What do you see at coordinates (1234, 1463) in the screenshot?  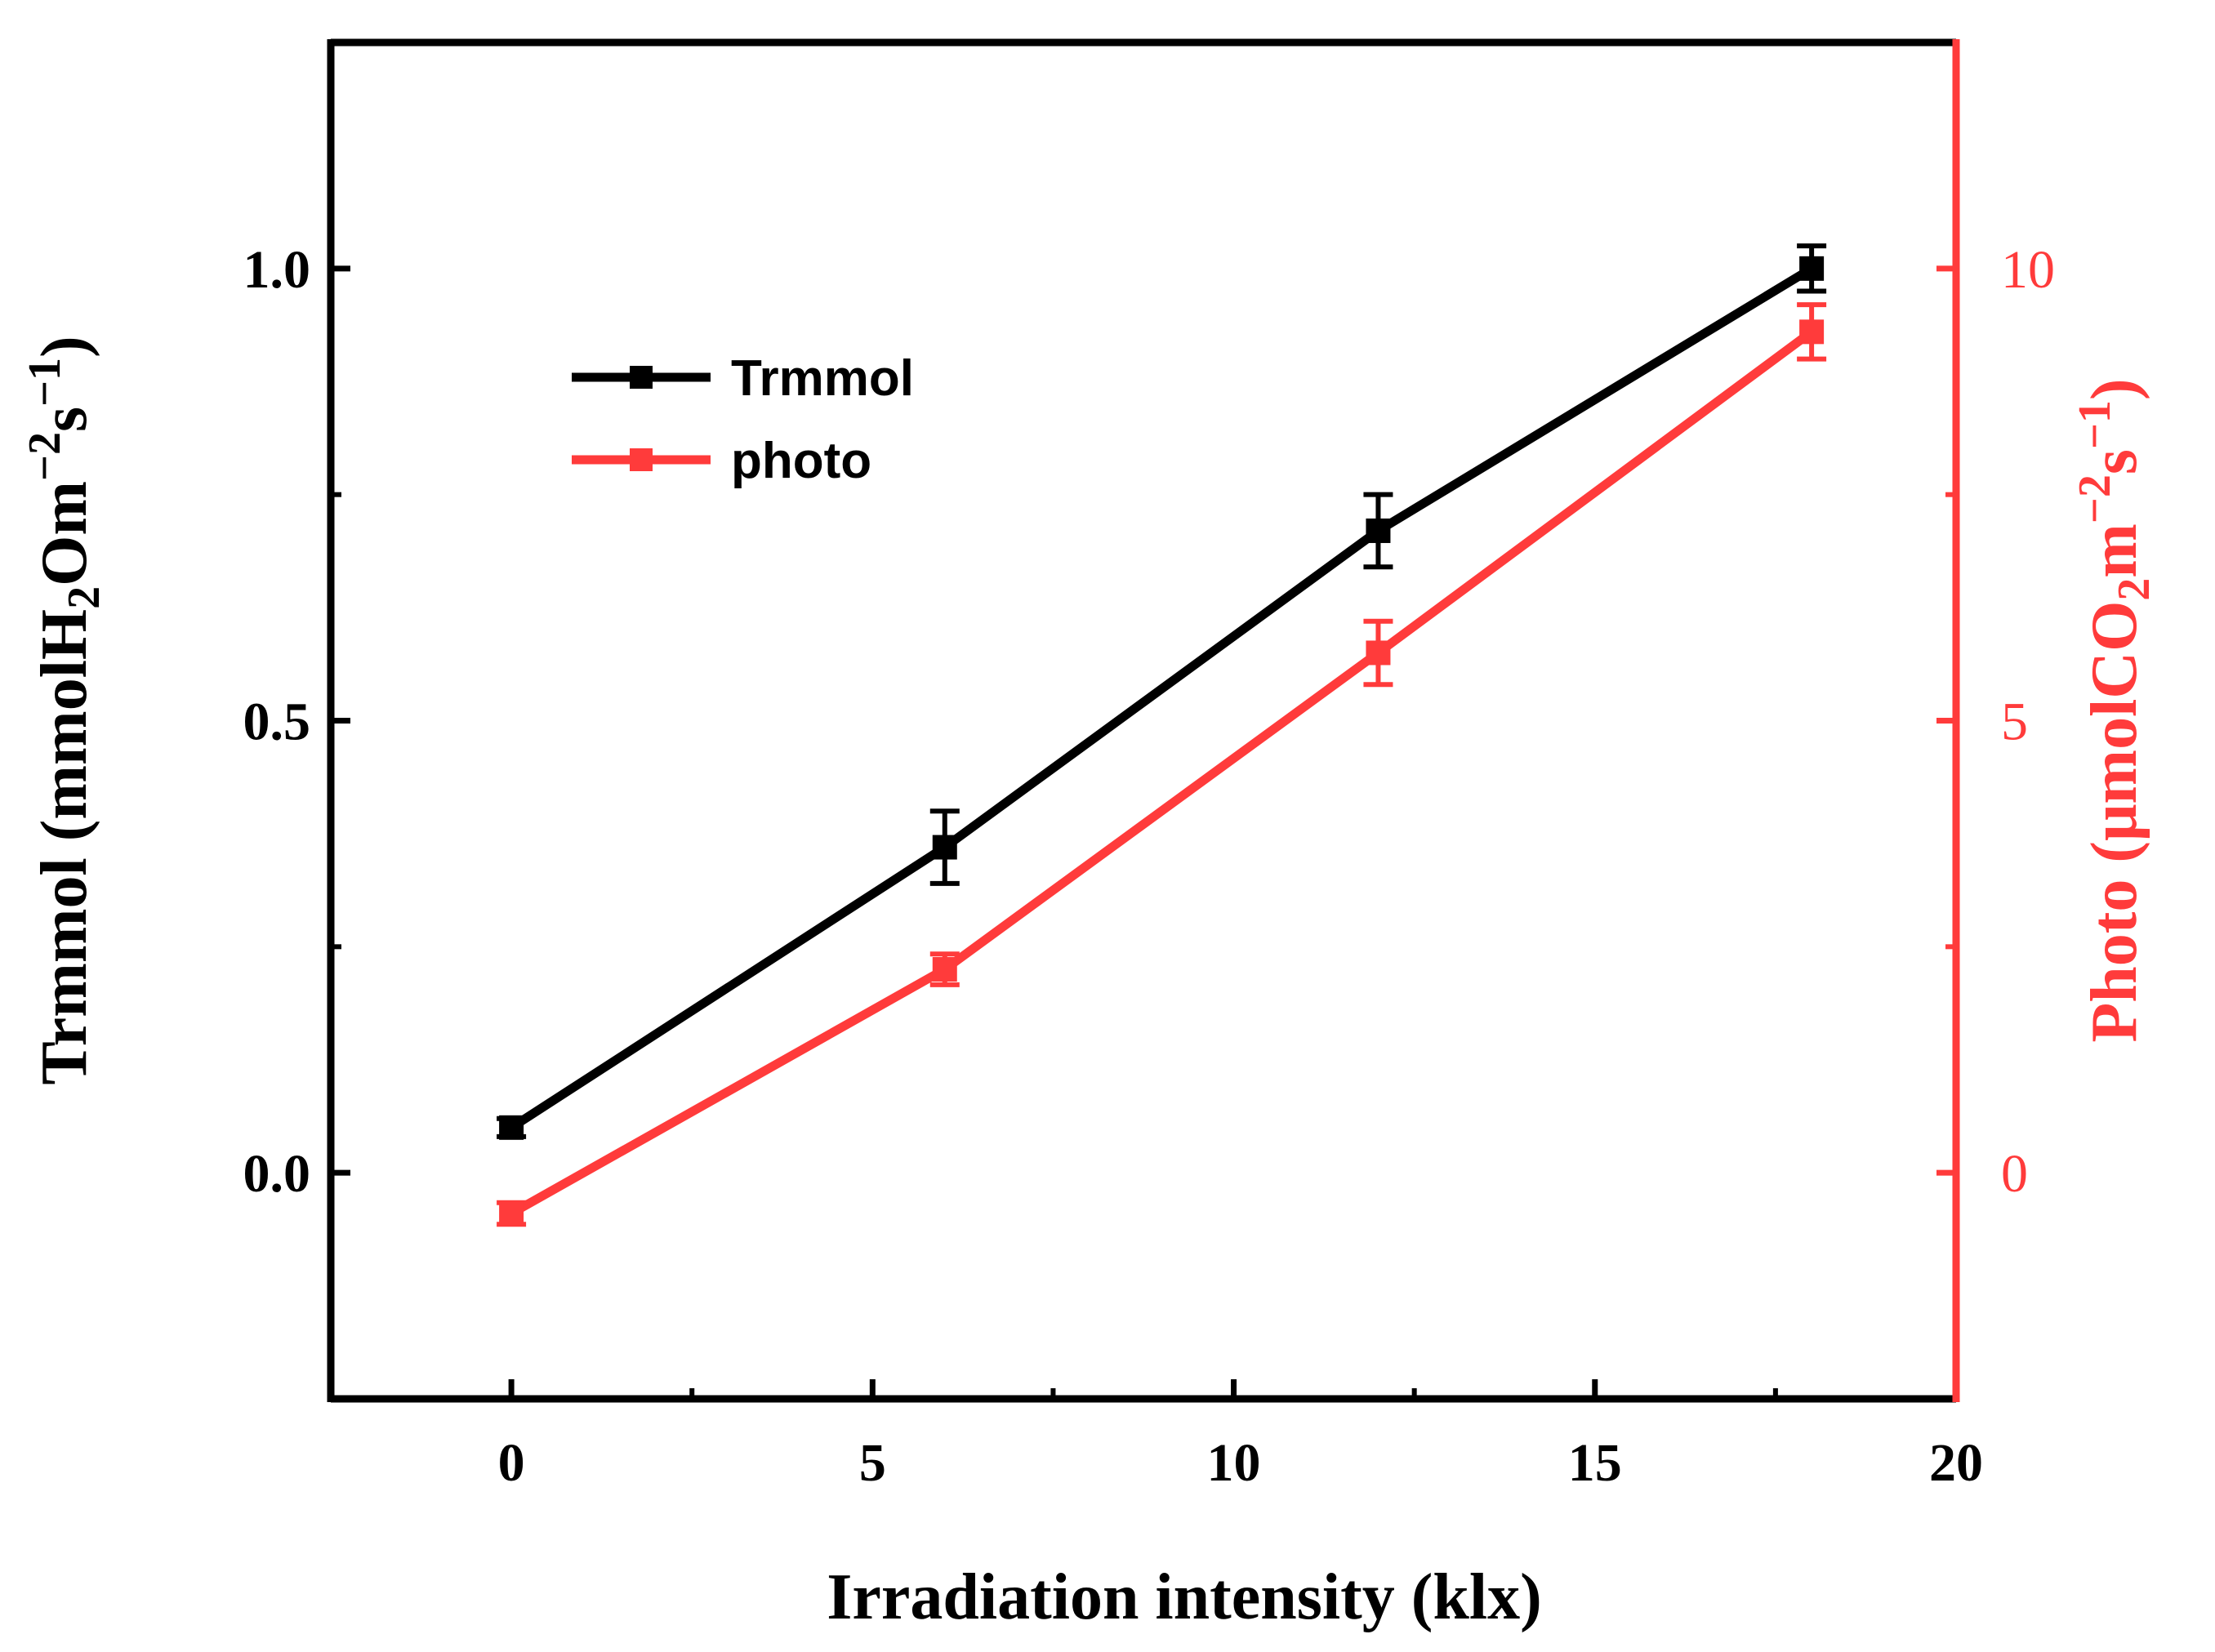 I see `x-tick-label-10: 10` at bounding box center [1234, 1463].